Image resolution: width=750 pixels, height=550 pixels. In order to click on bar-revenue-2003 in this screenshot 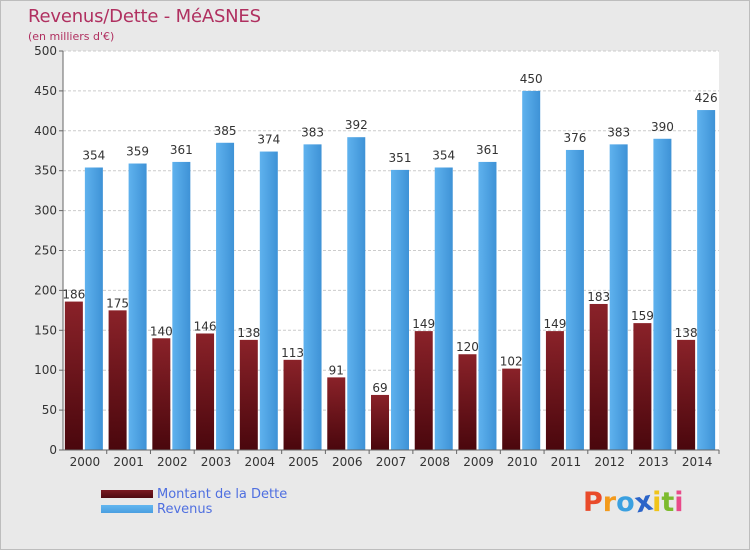, I will do `click(225, 296)`.